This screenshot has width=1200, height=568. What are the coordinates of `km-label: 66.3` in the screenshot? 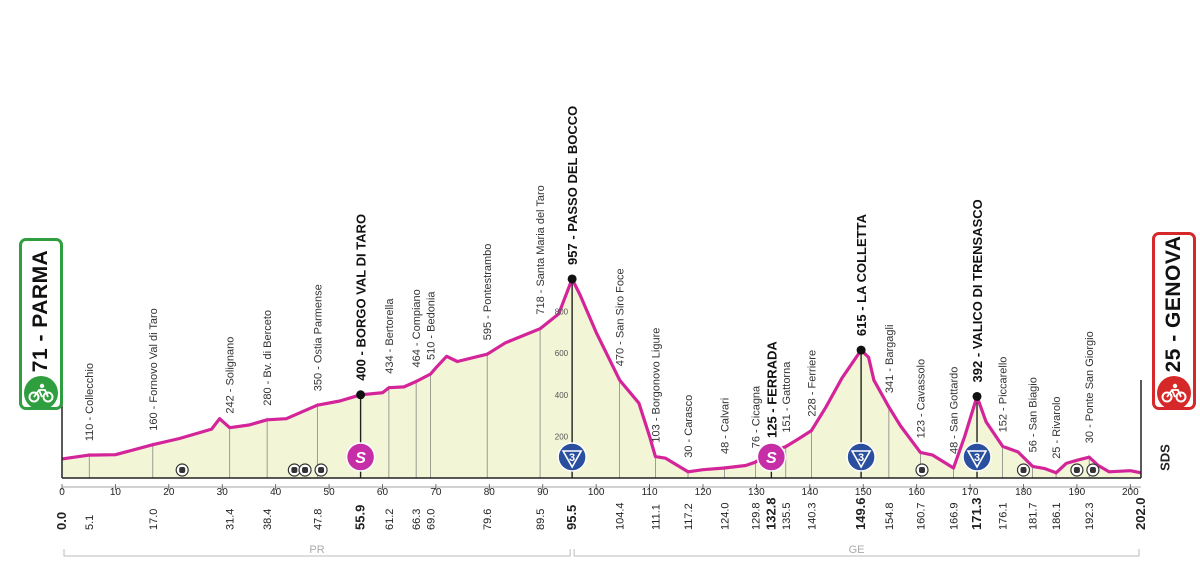 It's located at (417, 519).